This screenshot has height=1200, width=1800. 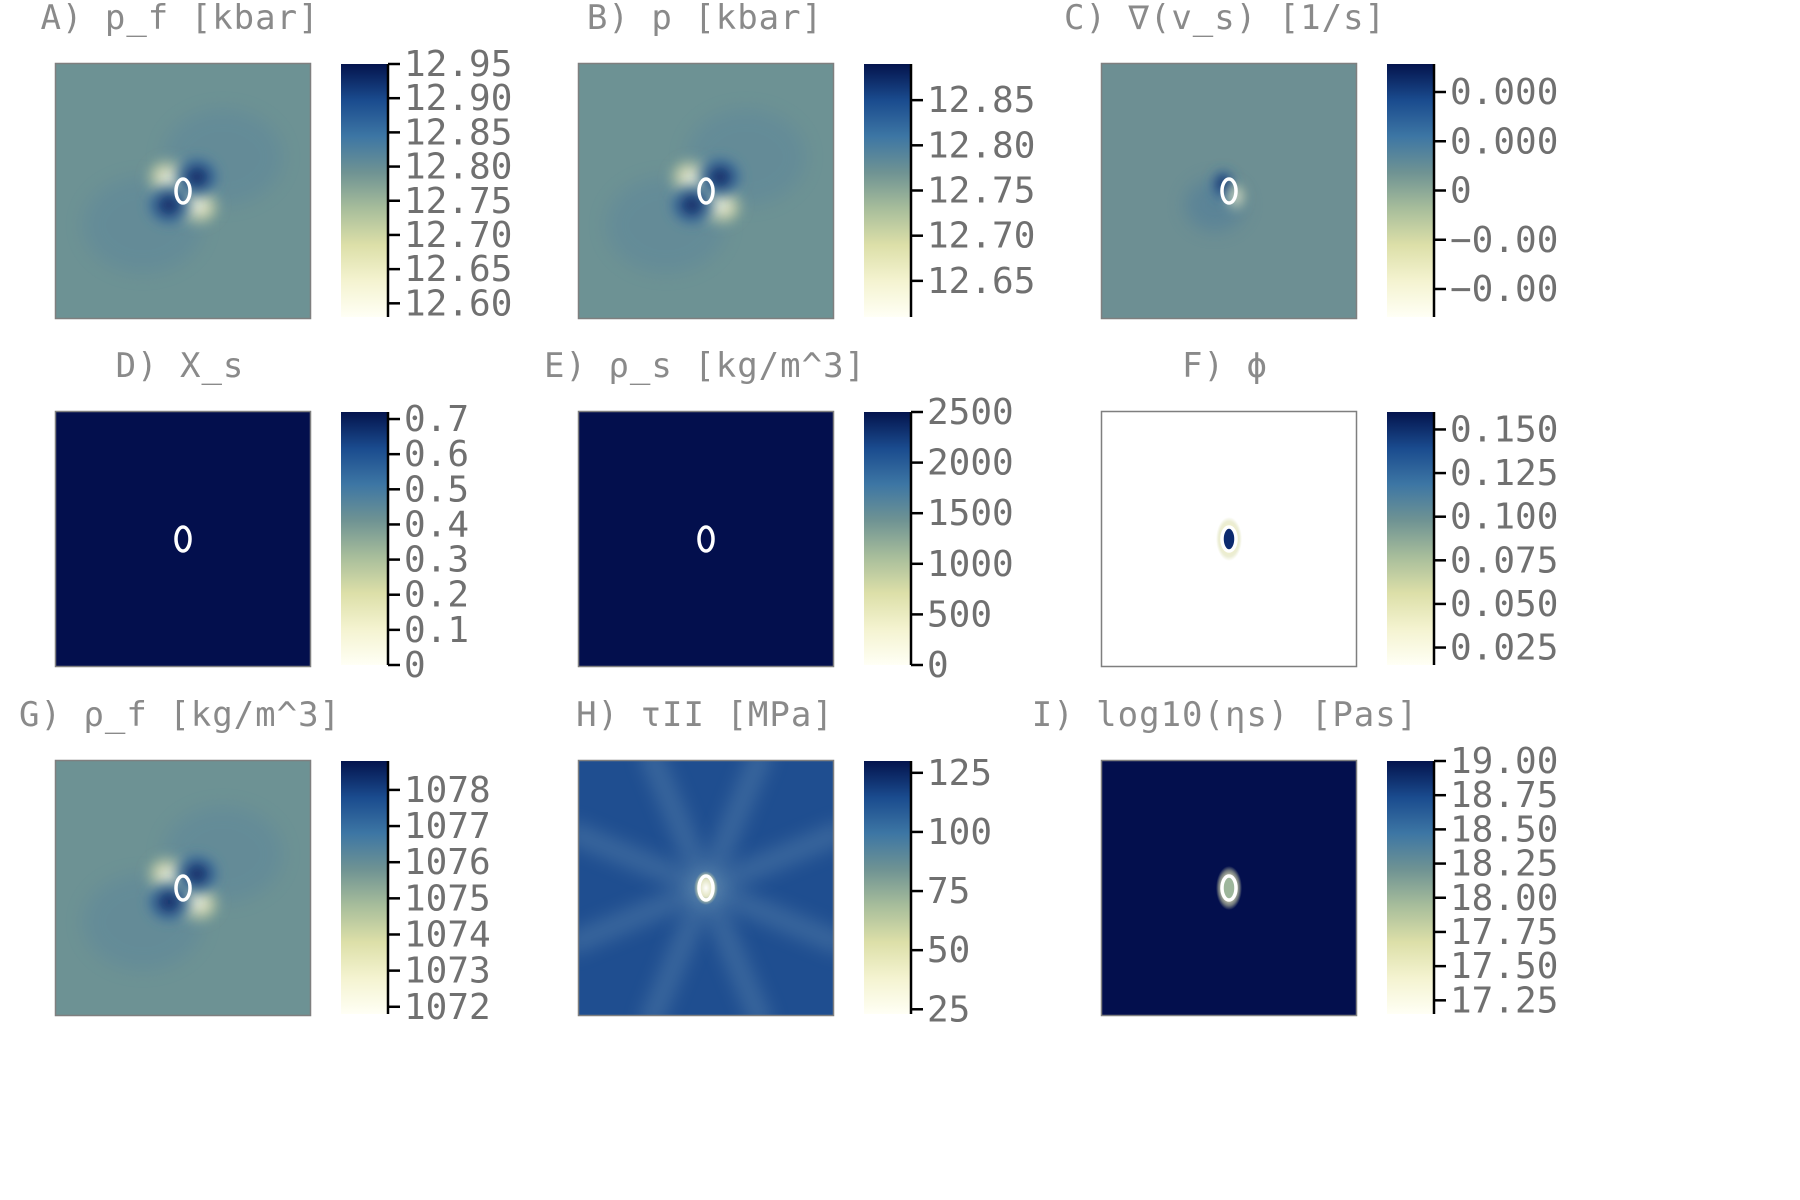 I want to click on colorbar-tick-label: 18.75, so click(x=1504, y=795).